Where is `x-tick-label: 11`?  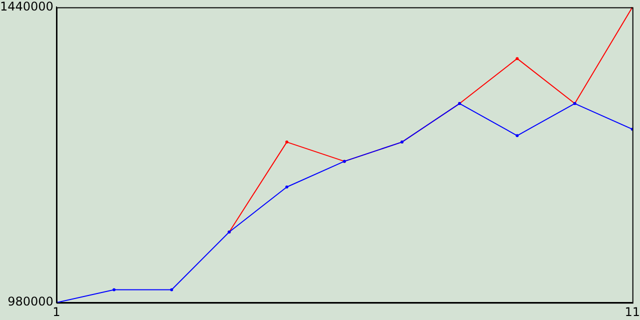
x-tick-label: 11 is located at coordinates (632, 311).